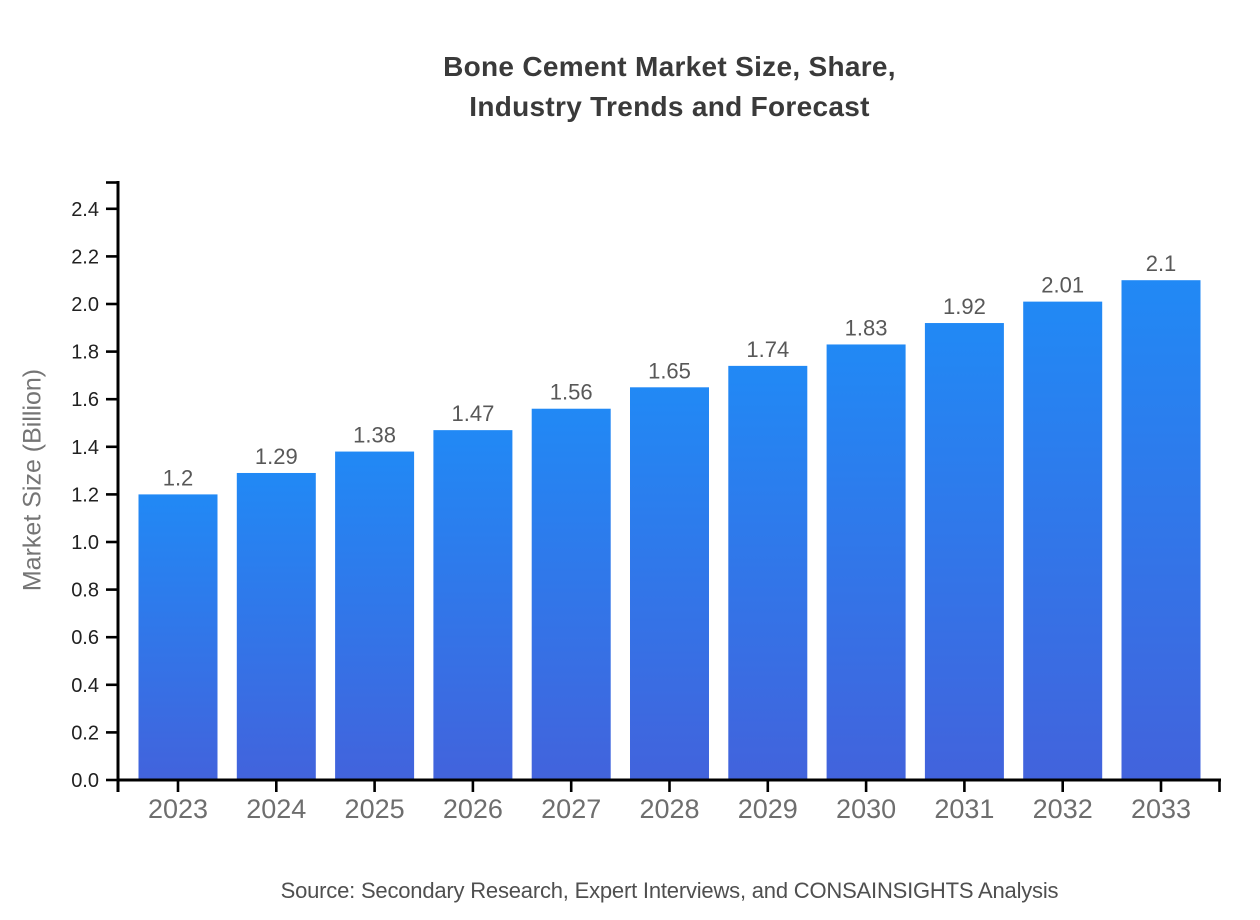 The image size is (1260, 920). What do you see at coordinates (374, 435) in the screenshot?
I see `bar-value-label: 1.38` at bounding box center [374, 435].